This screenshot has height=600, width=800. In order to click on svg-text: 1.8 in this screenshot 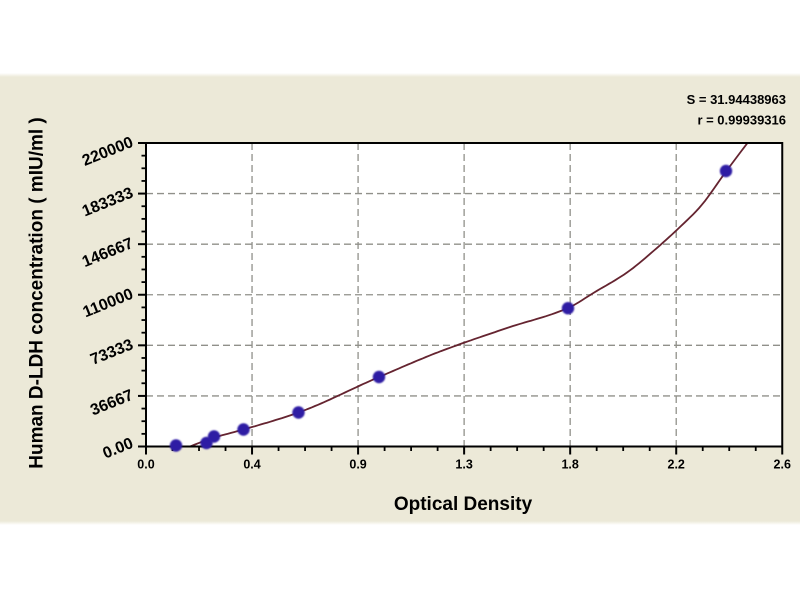, I will do `click(569, 465)`.